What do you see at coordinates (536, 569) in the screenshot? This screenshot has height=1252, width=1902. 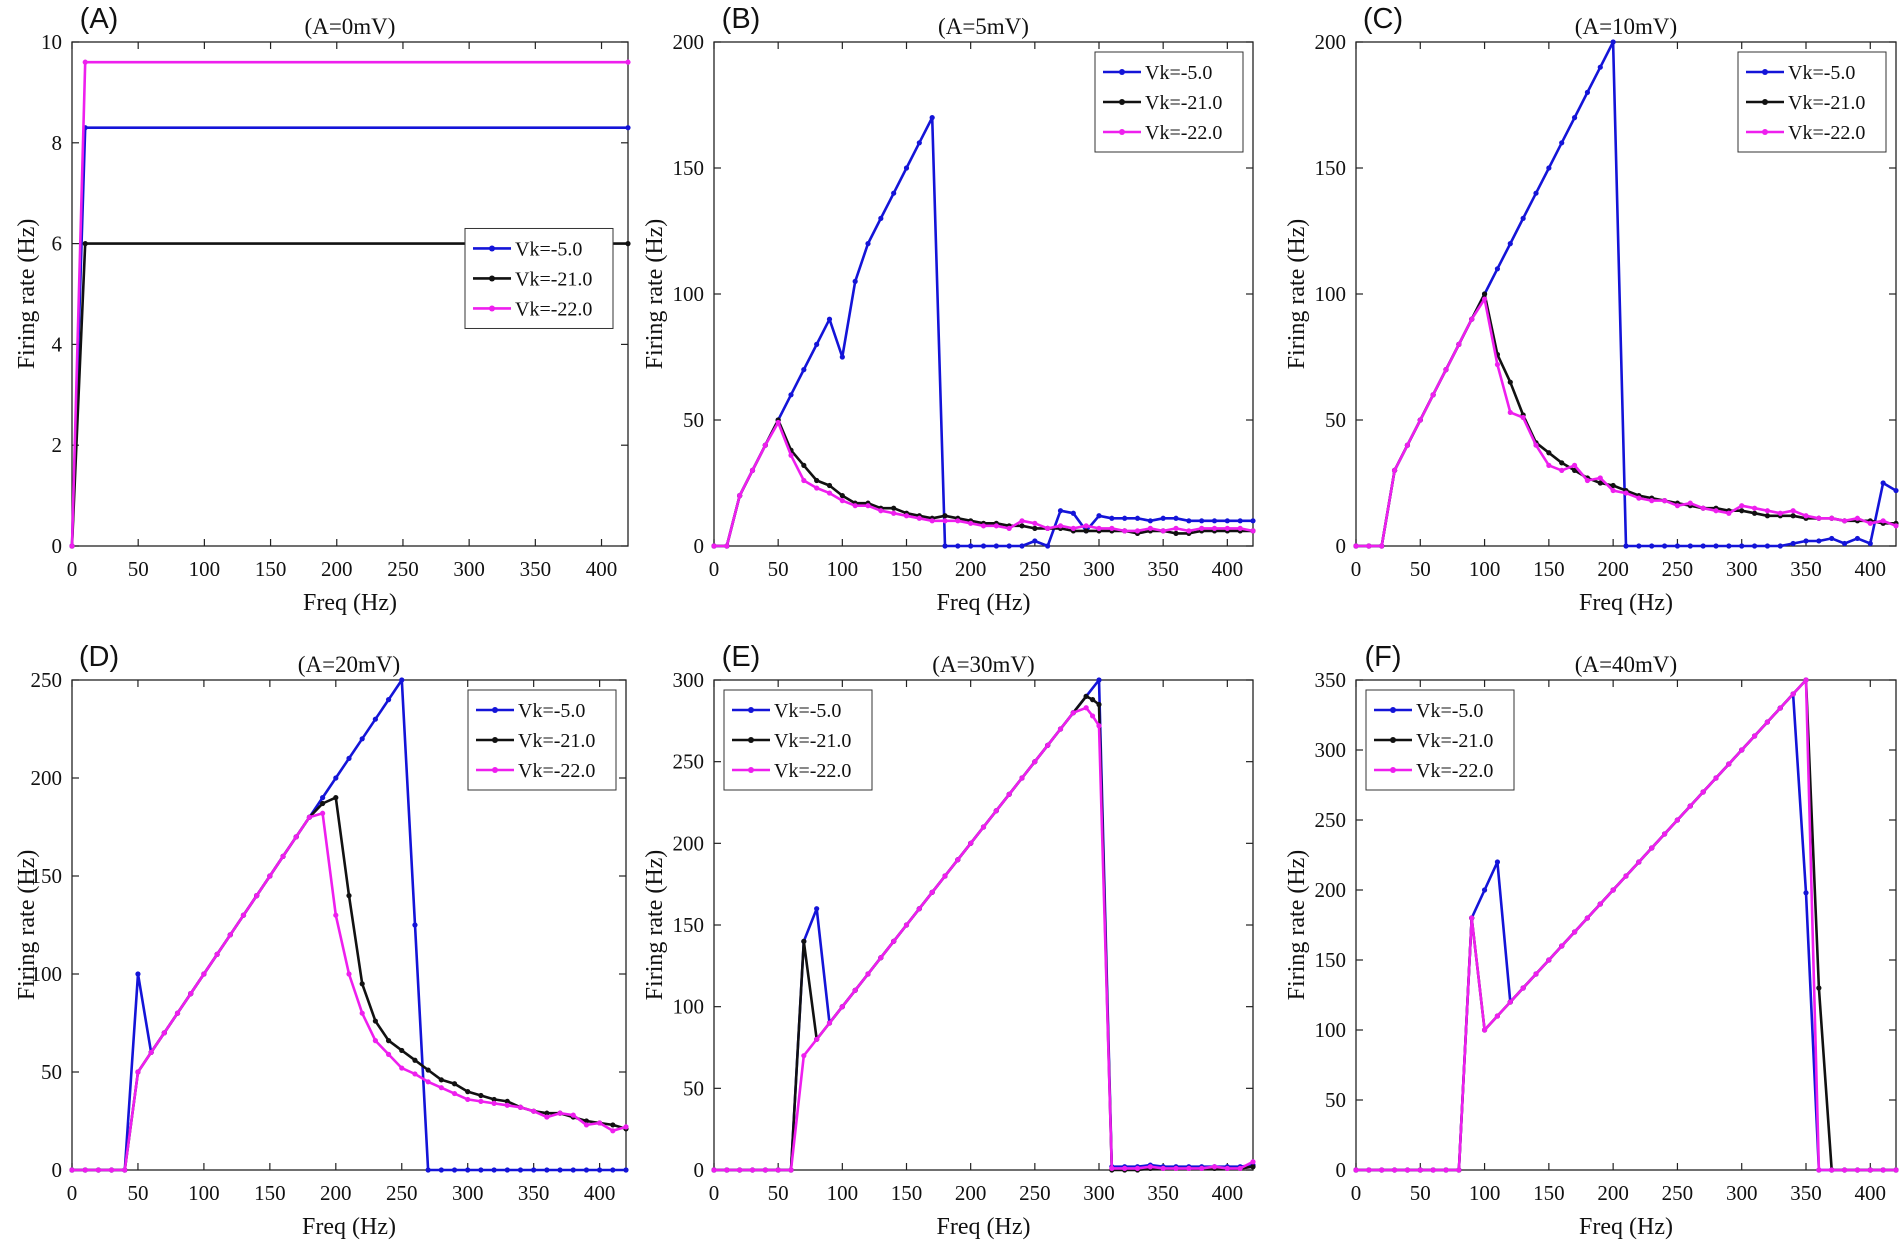 I see `x-tick-label: 350` at bounding box center [536, 569].